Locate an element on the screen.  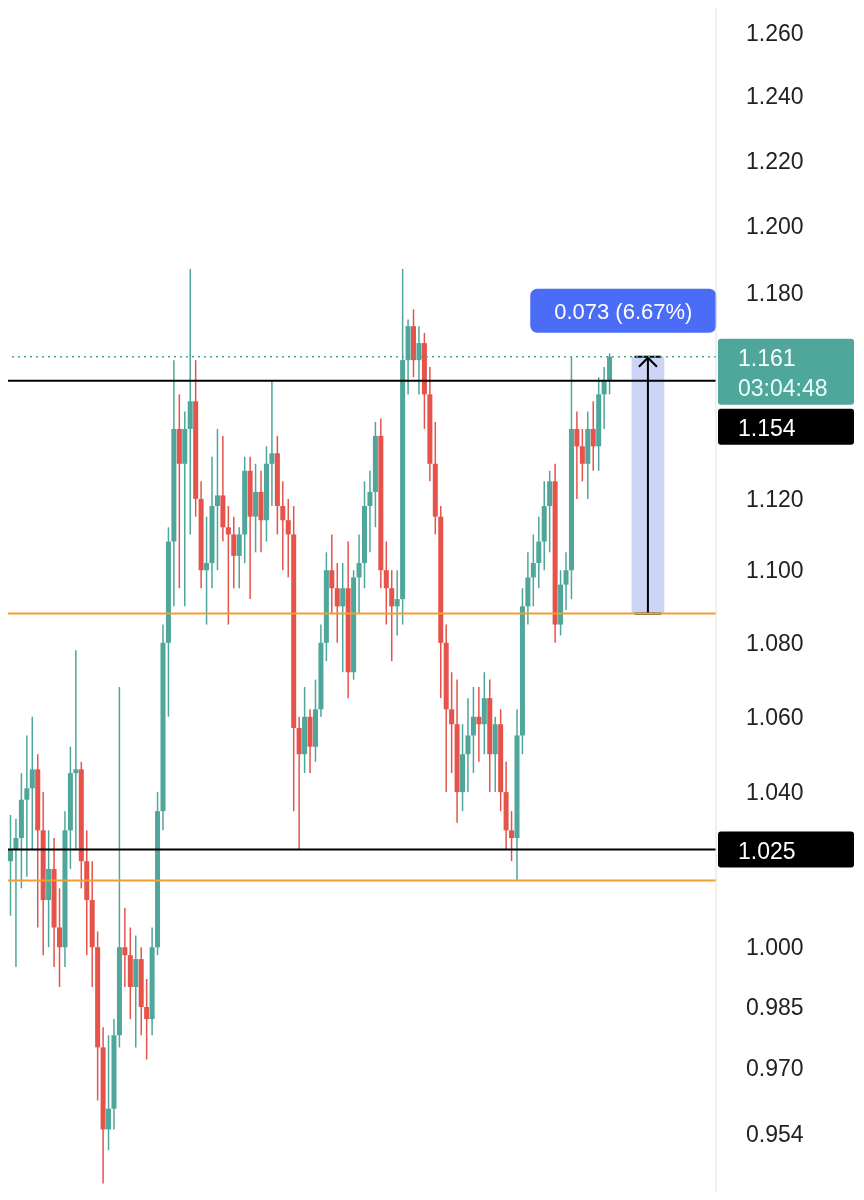
text: 03:04:48 is located at coordinates (783, 387).